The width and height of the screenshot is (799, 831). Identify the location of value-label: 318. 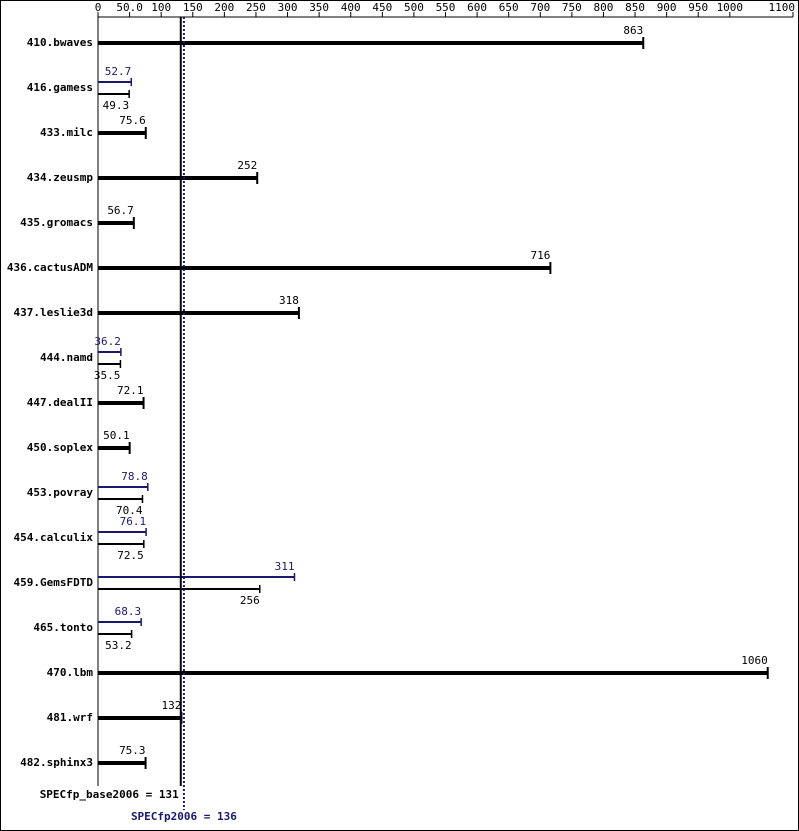
(289, 300).